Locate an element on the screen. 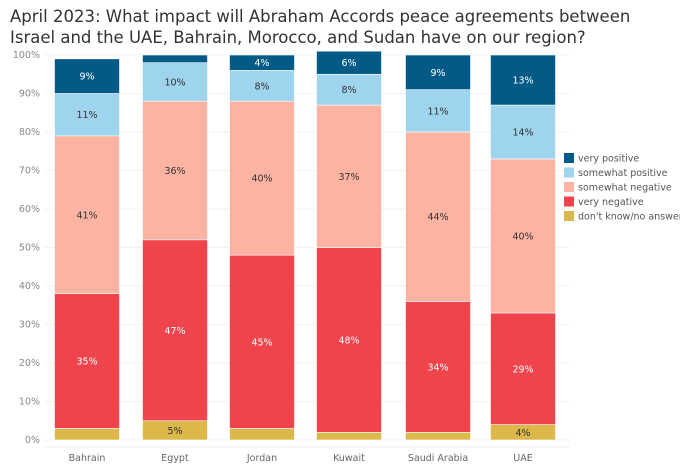 This screenshot has width=680, height=470. y-tick-label: 80% is located at coordinates (29, 132).